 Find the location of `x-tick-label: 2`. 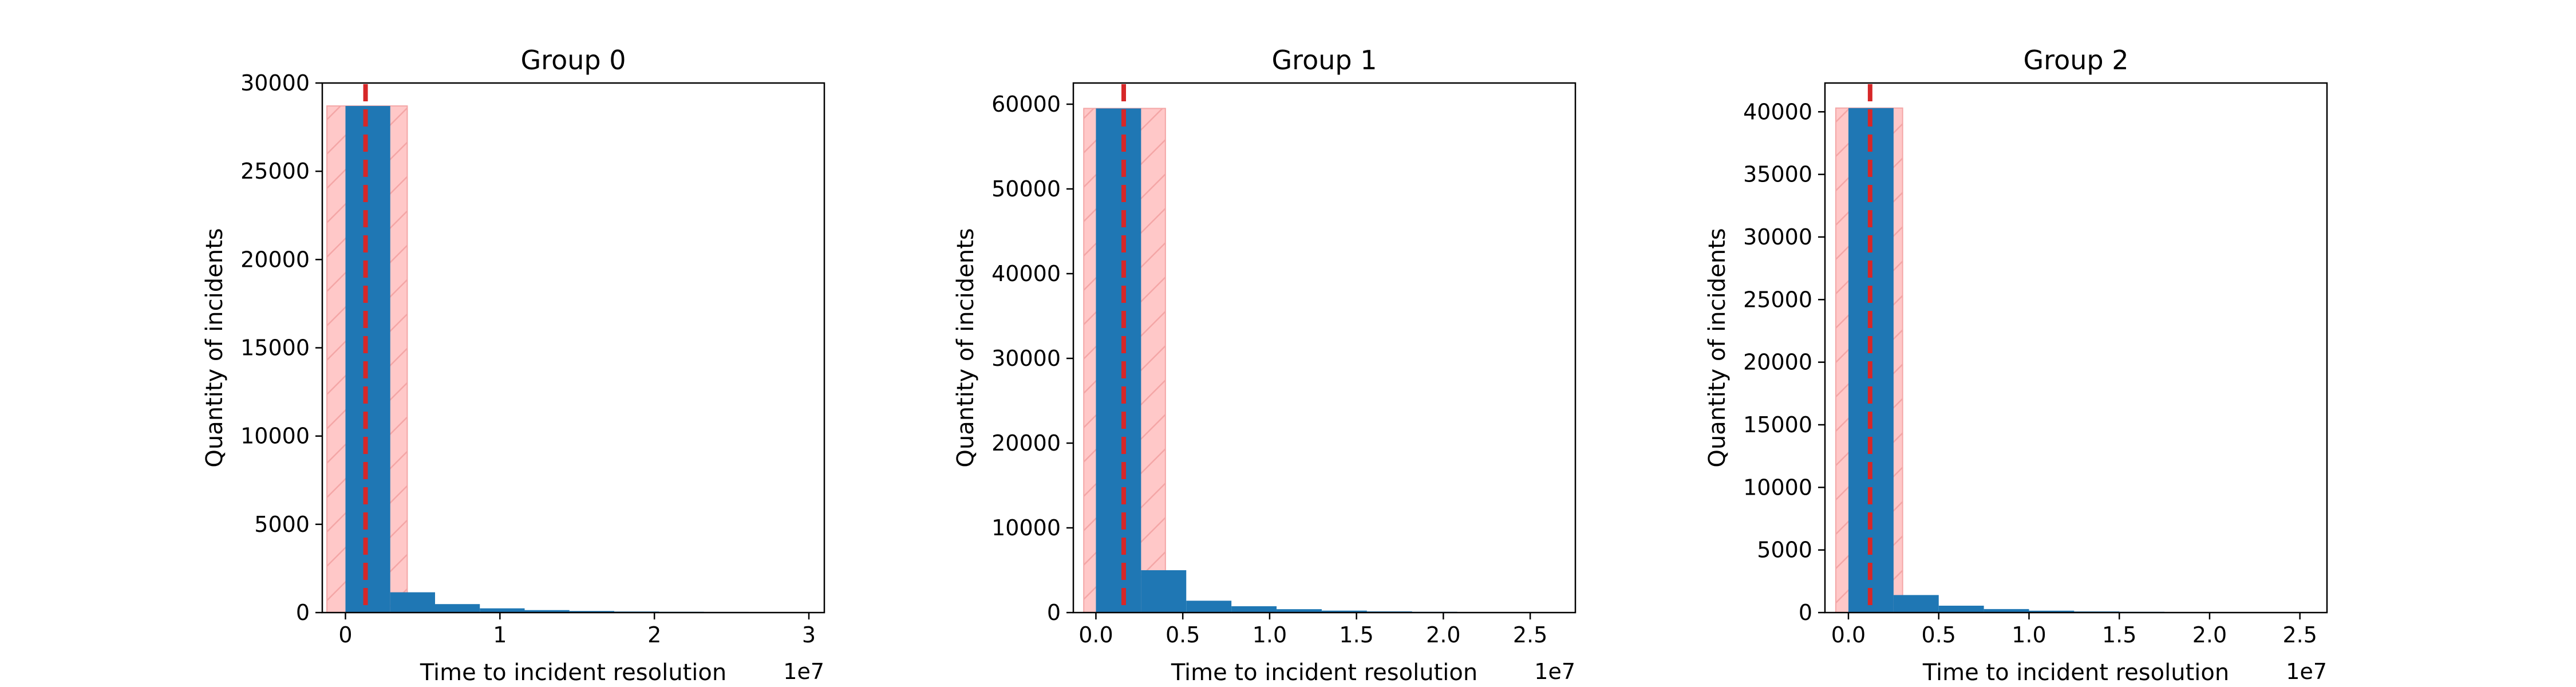

x-tick-label: 2 is located at coordinates (654, 634).